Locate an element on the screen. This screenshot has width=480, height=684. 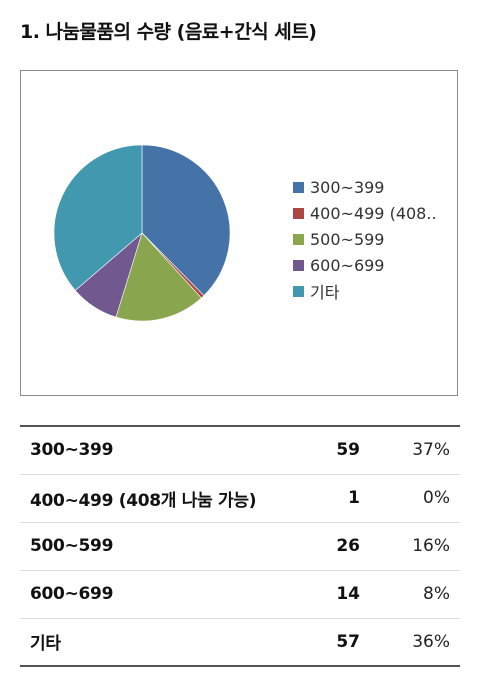
legend-item: 기타 is located at coordinates (370, 291).